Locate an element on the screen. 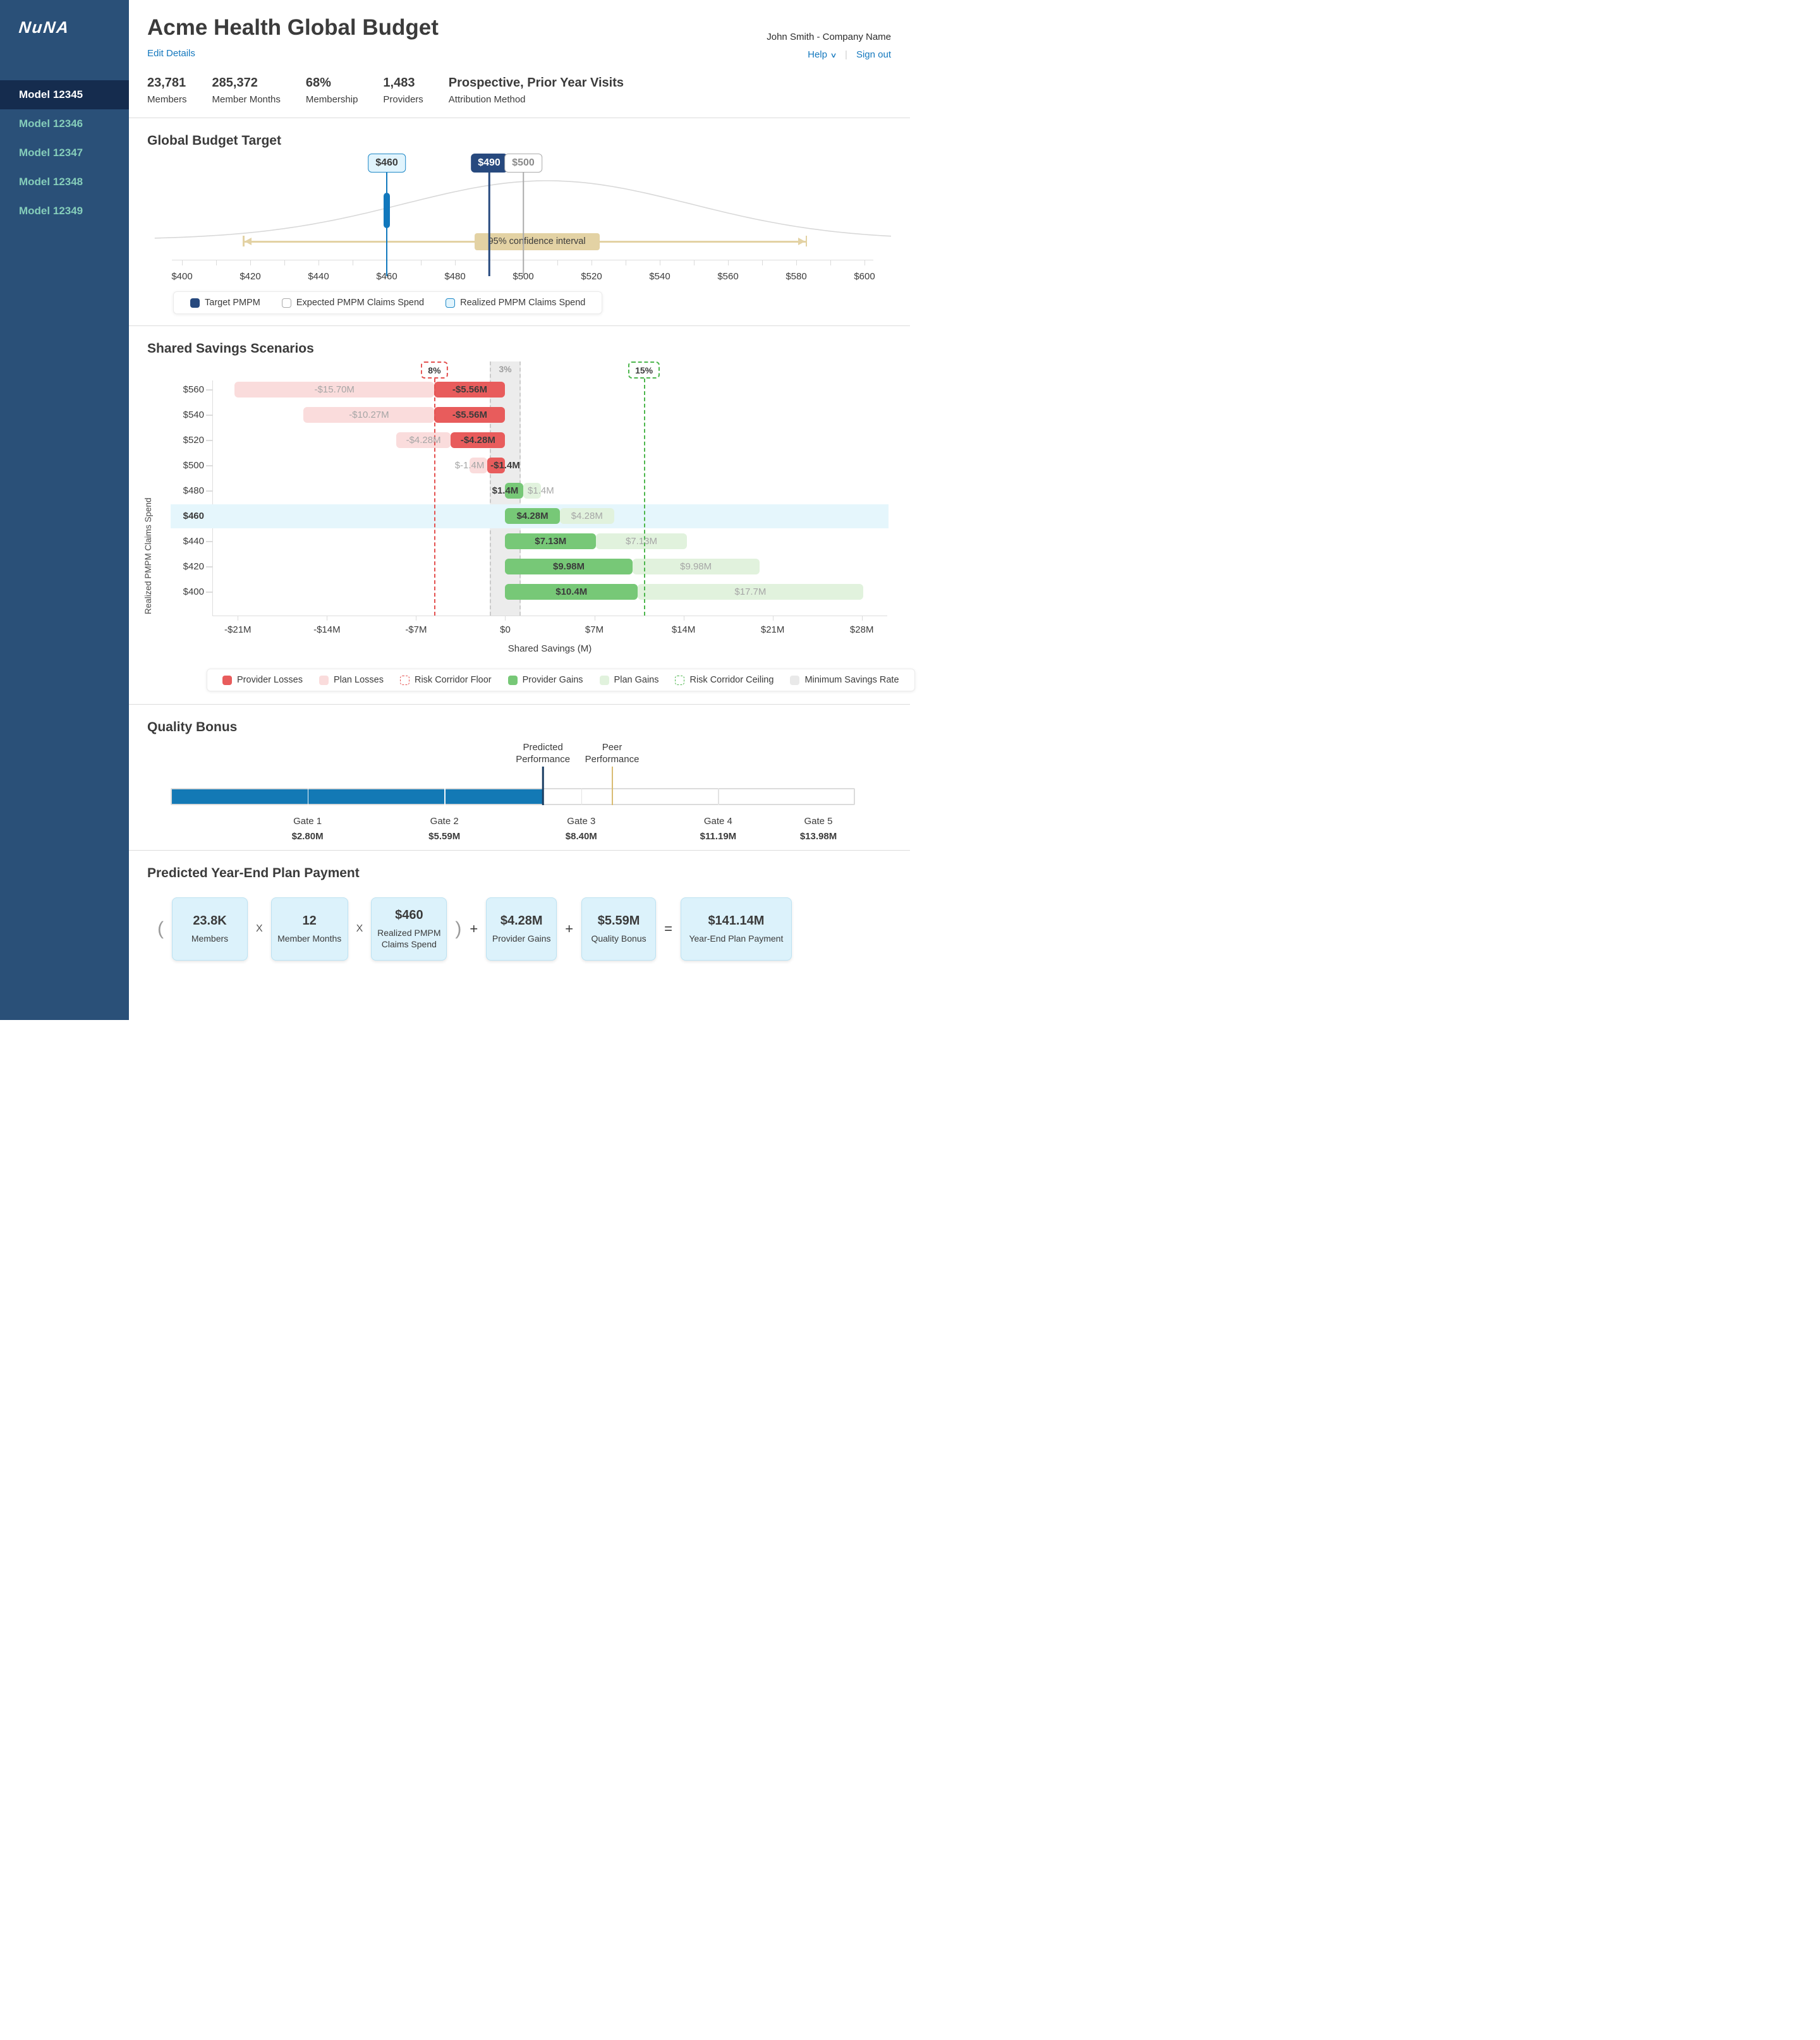 Image resolution: width=1820 pixels, height=2040 pixels. formula-term-members: 23.8K Members is located at coordinates (210, 929).